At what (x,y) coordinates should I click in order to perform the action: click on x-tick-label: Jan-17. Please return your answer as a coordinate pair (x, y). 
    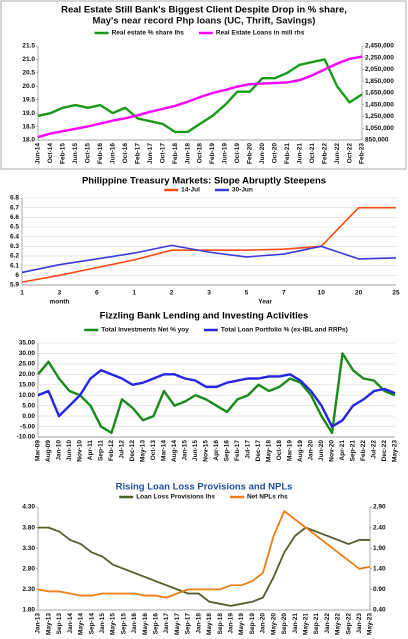
    Looking at the image, I should click on (166, 623).